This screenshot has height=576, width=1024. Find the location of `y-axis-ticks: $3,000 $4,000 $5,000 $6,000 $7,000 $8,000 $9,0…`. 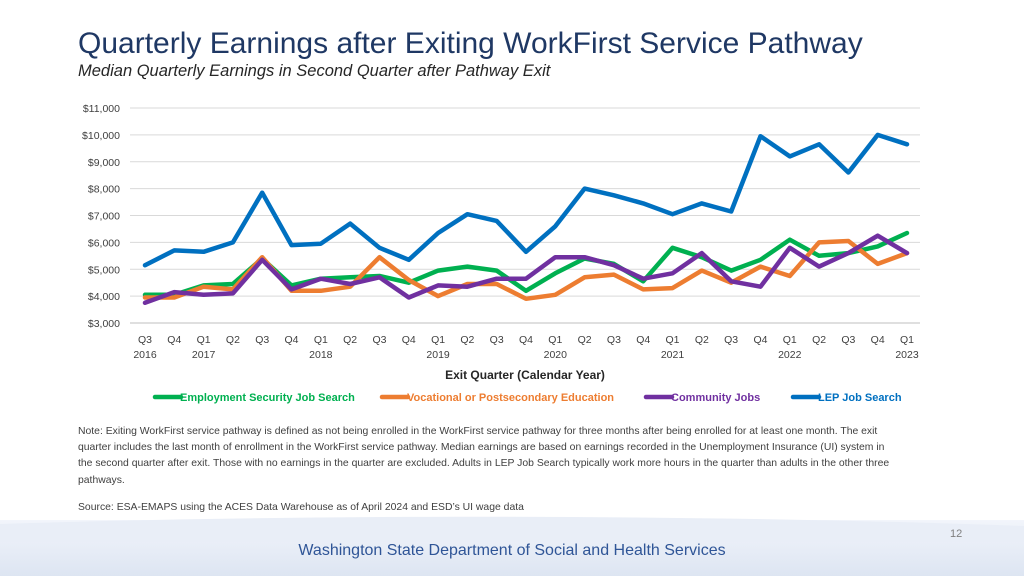

y-axis-ticks: $3,000 $4,000 $5,000 $6,000 $7,000 $8,000 $9,0… is located at coordinates (101, 216).